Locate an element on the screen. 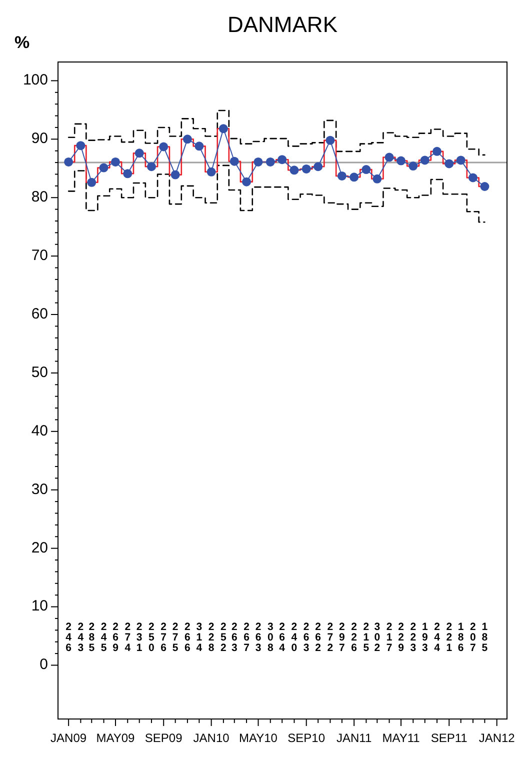 This screenshot has height=763, width=525. annotation: 186 is located at coordinates (461, 637).